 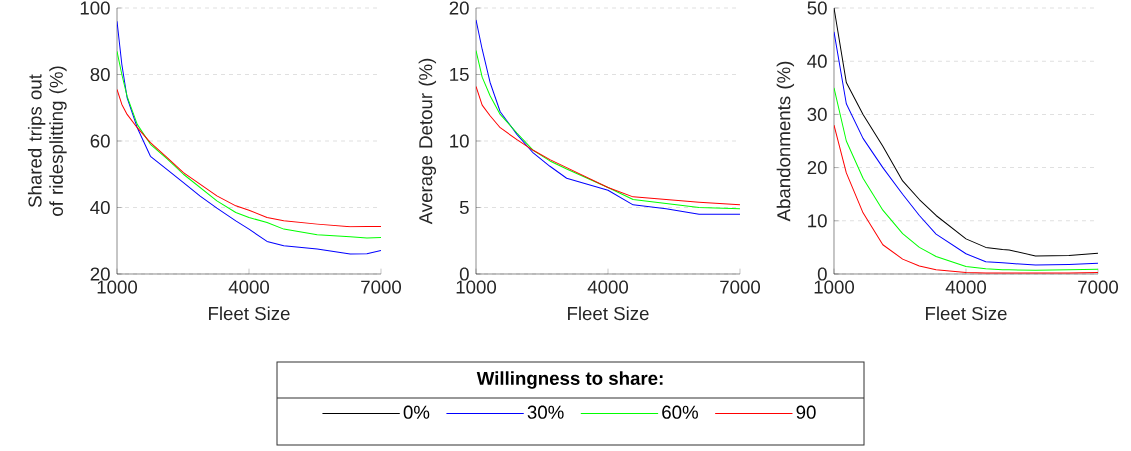 What do you see at coordinates (459, 74) in the screenshot?
I see `y-tick-label: 15` at bounding box center [459, 74].